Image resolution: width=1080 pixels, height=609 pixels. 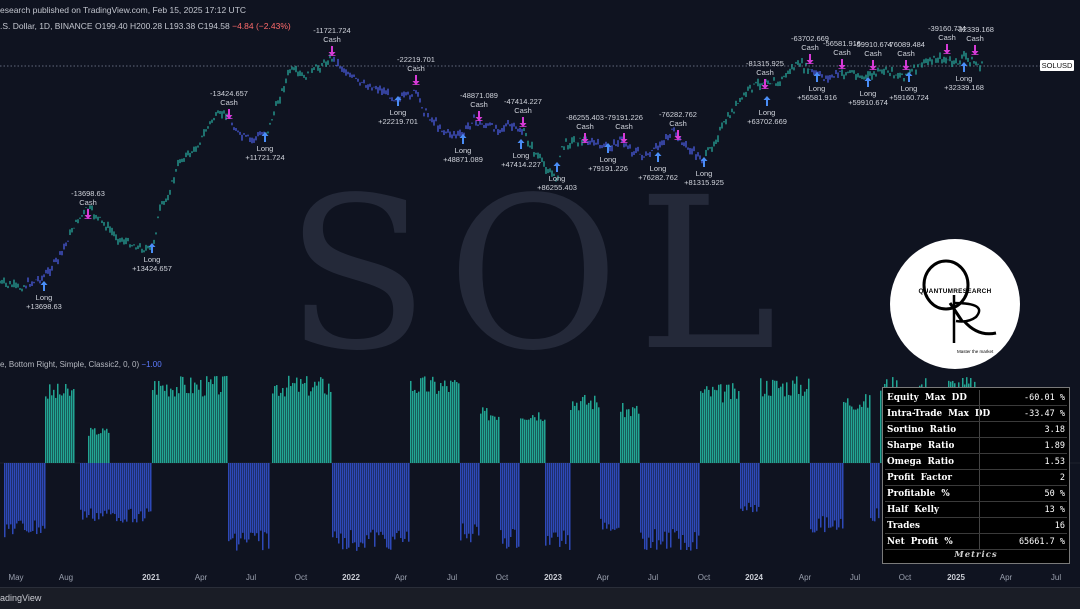 What do you see at coordinates (979, 462) in the screenshot?
I see `metric-divider` at bounding box center [979, 462].